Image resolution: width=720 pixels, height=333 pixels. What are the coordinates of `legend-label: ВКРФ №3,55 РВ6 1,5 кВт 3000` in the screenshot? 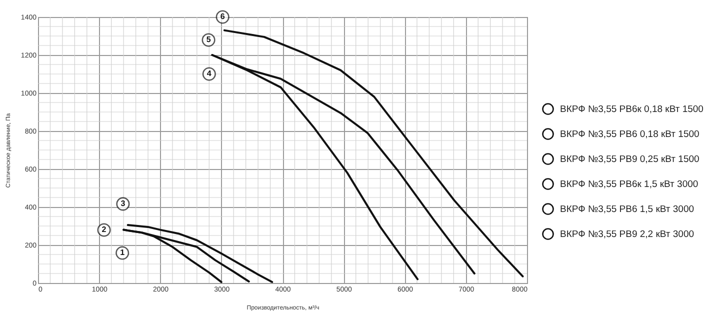 It's located at (627, 209).